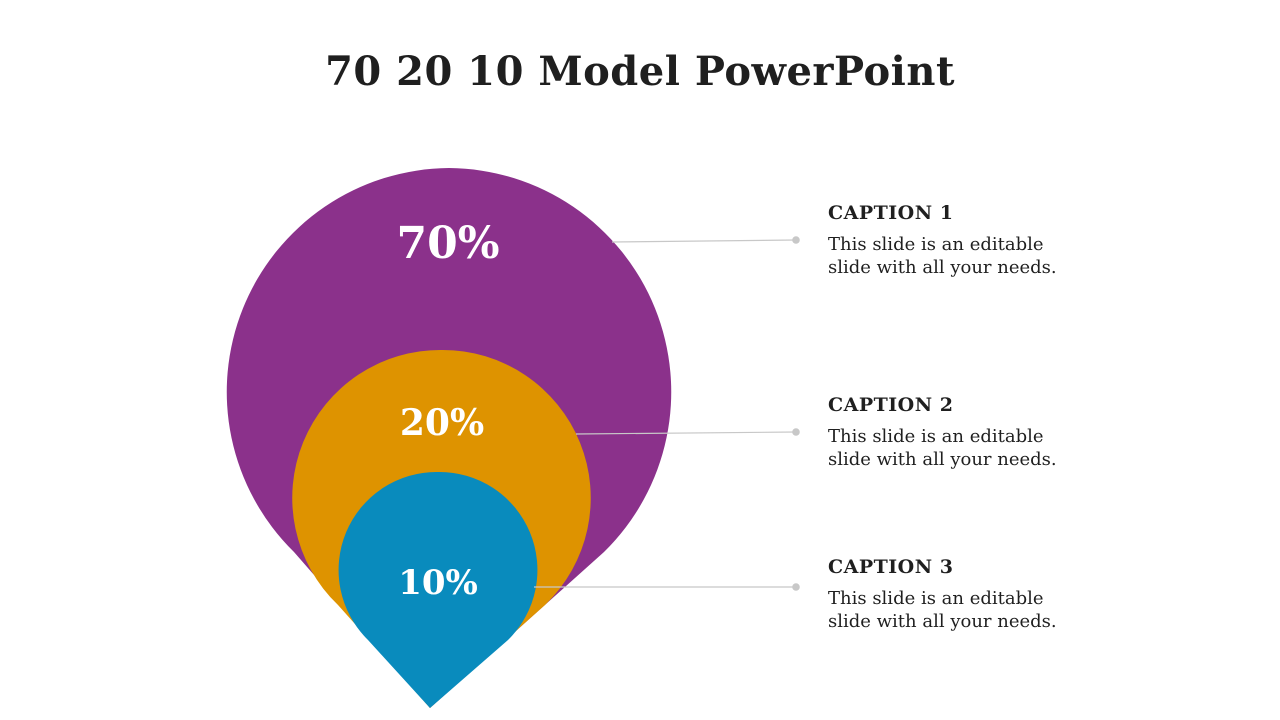 The height and width of the screenshot is (720, 1280). I want to click on page-title: 70 20 10 Model PowerPoint, so click(640, 71).